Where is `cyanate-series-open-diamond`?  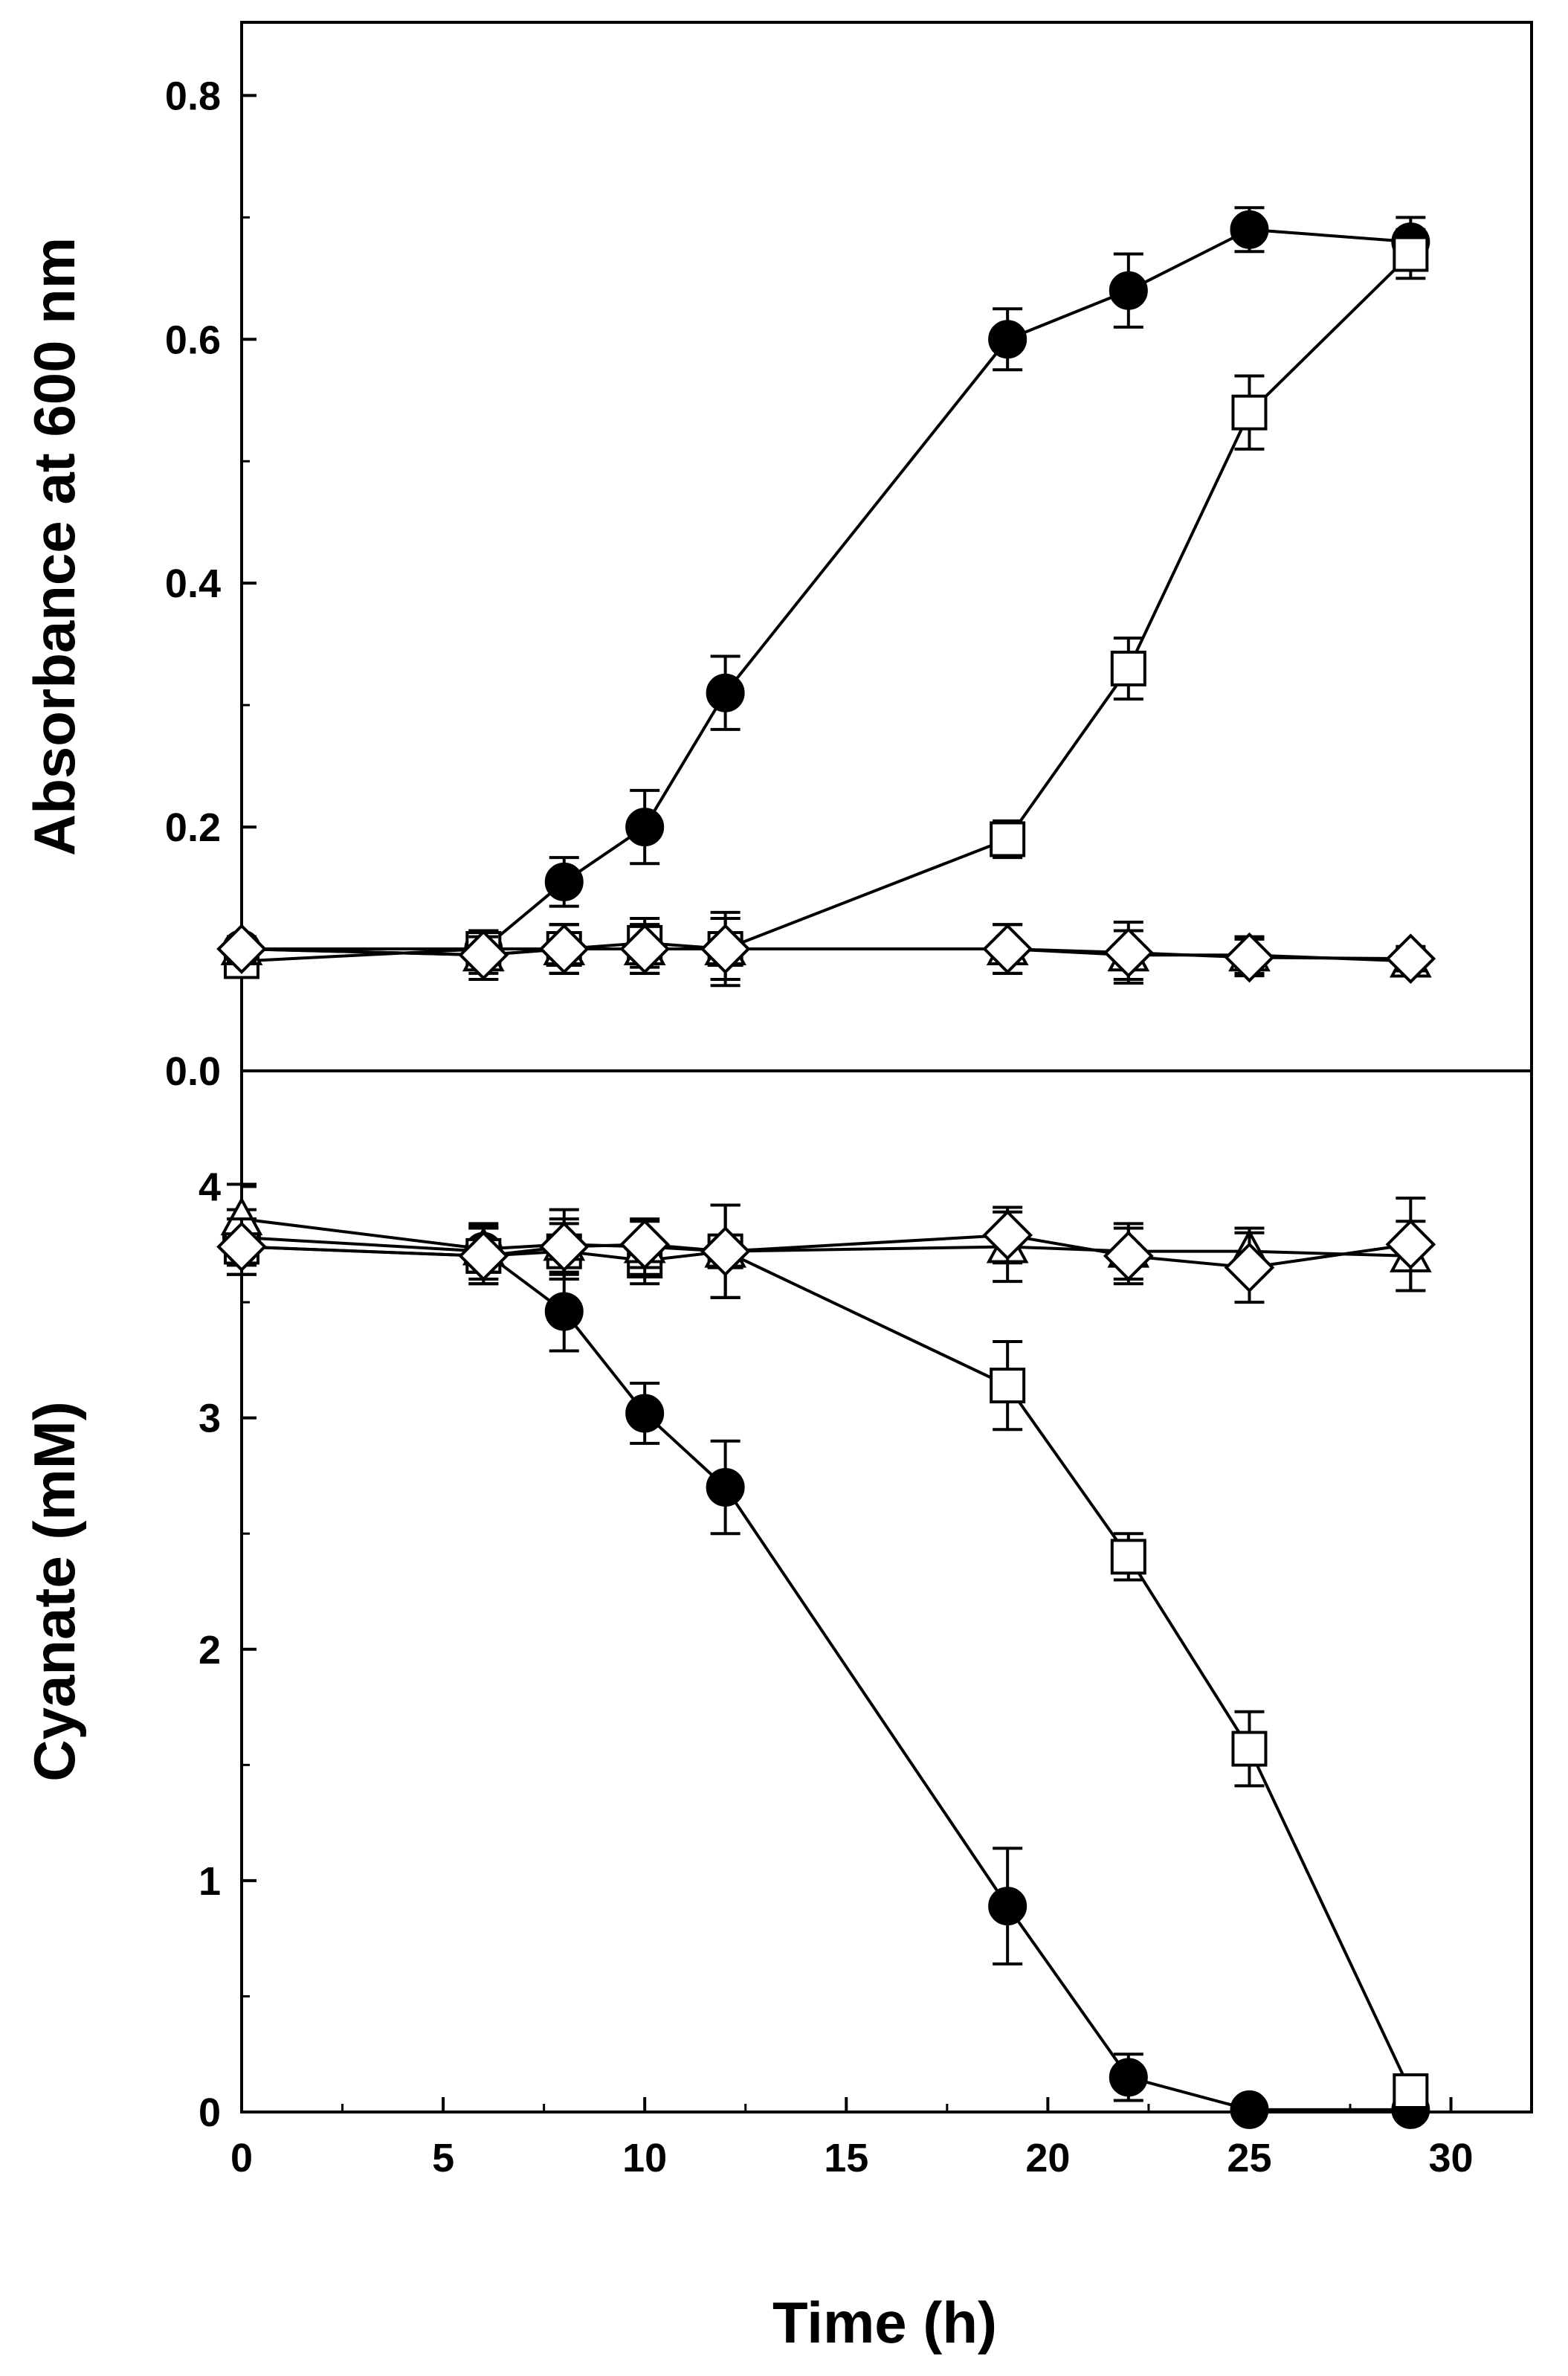
cyanate-series-open-diamond is located at coordinates (826, 1250).